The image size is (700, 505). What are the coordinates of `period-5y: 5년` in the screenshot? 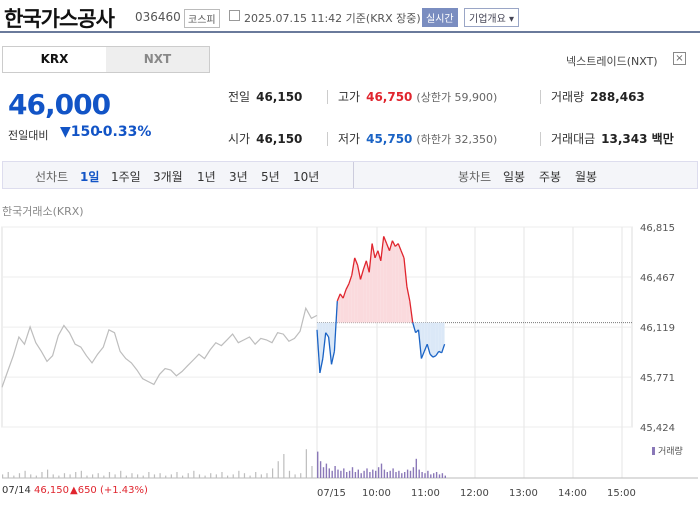 It's located at (270, 177).